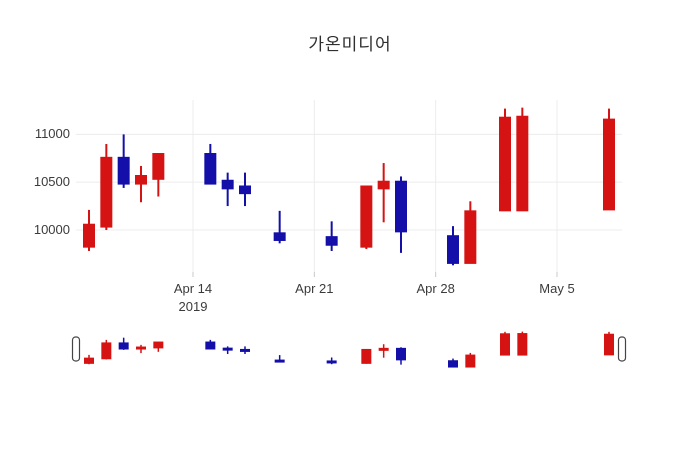 Image resolution: width=700 pixels, height=450 pixels. What do you see at coordinates (193, 297) in the screenshot?
I see `x-axis-tick-label: Apr 14 2019` at bounding box center [193, 297].